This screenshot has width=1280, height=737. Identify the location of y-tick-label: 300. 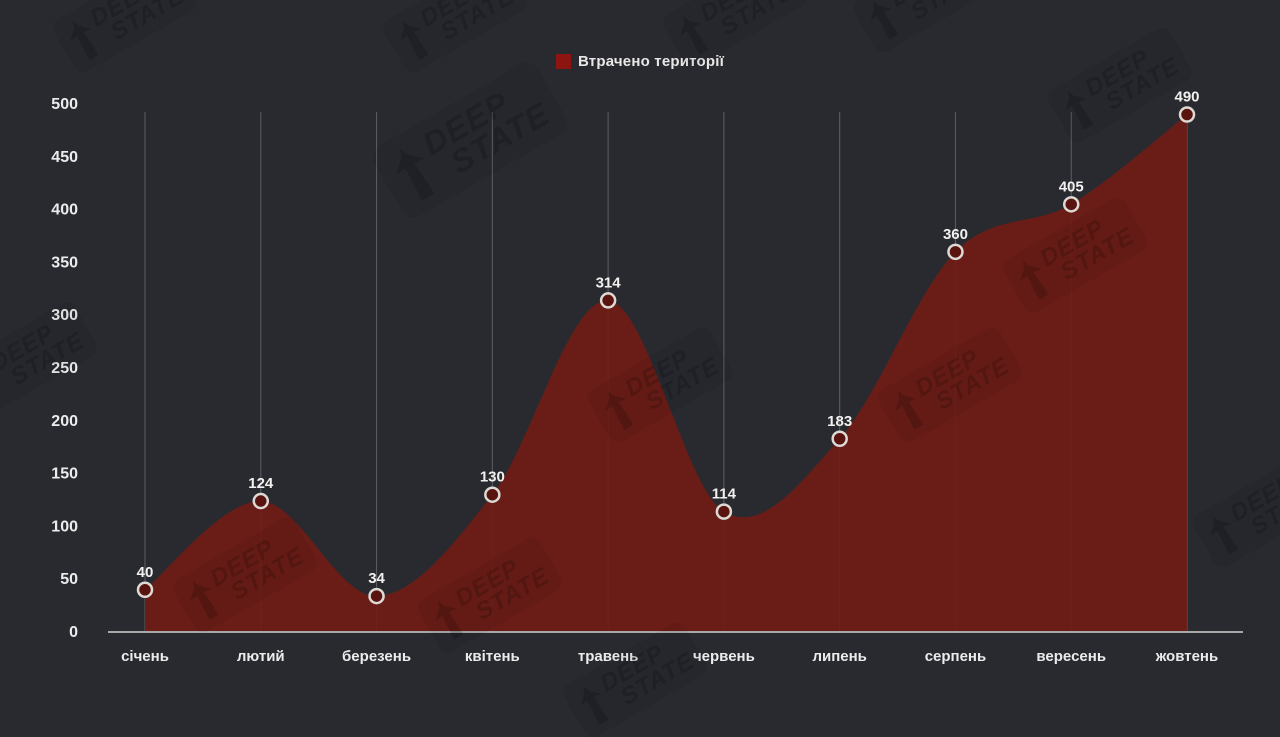
(64, 315).